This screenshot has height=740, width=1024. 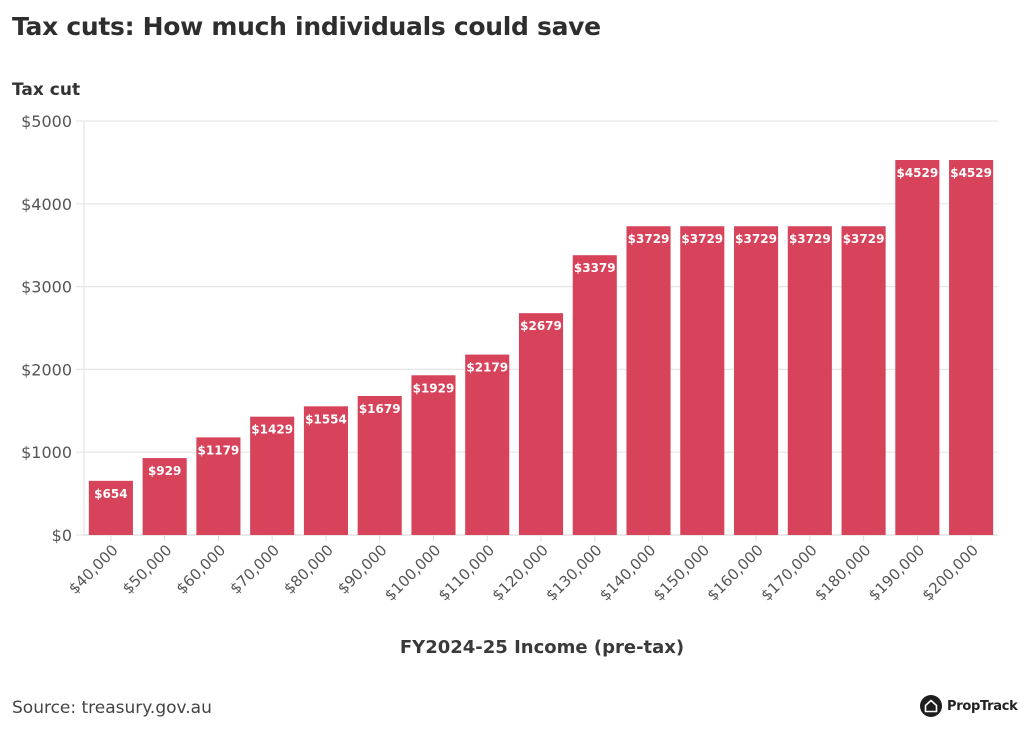 I want to click on y-tick-label: $5000, so click(x=46, y=121).